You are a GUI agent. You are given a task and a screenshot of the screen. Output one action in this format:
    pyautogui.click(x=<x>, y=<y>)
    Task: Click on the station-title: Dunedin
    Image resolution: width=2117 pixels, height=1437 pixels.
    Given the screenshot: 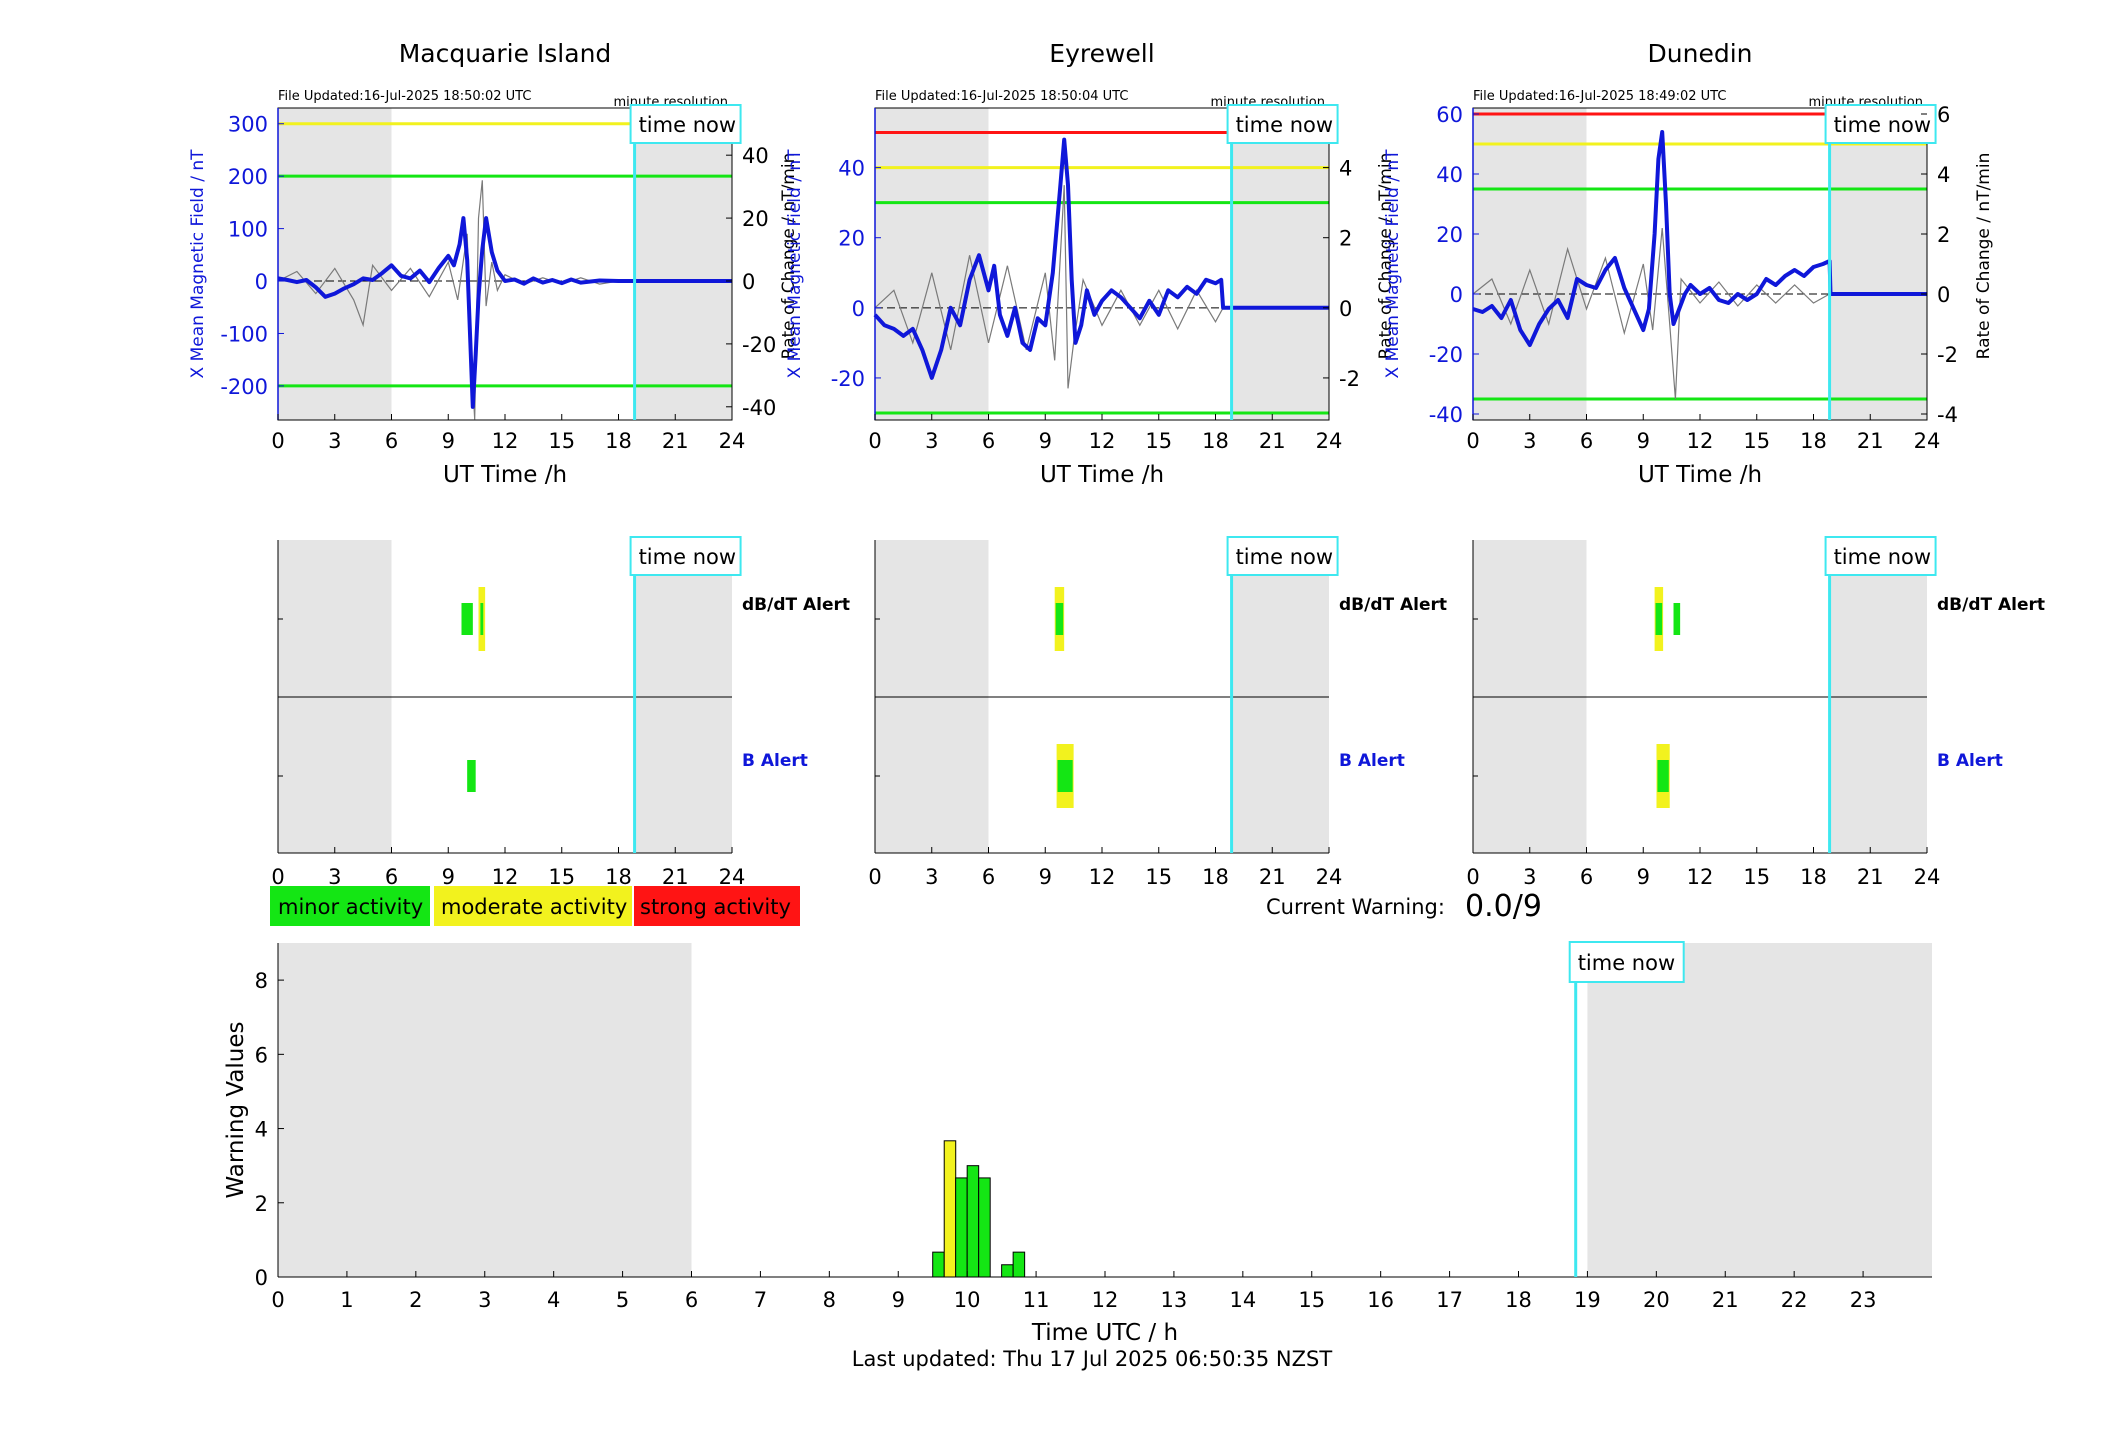 What is the action you would take?
    pyautogui.click(x=1700, y=53)
    